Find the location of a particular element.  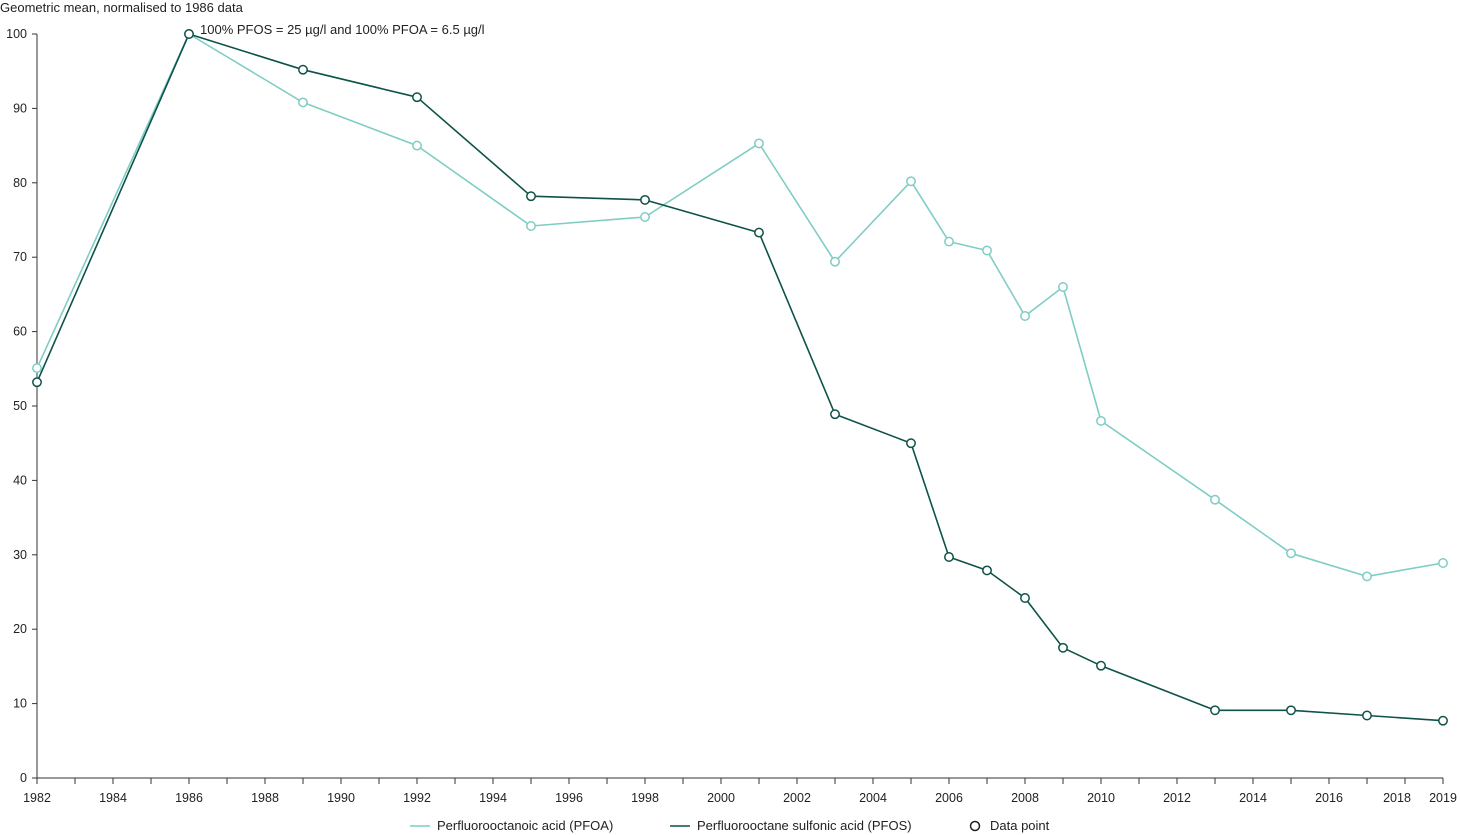

x-tick-label: 2012 is located at coordinates (1177, 798).